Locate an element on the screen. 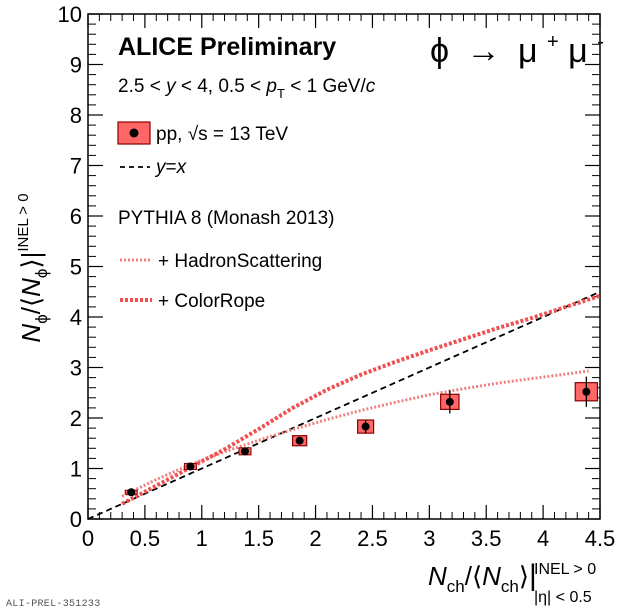  selection-T: T is located at coordinates (281, 93).